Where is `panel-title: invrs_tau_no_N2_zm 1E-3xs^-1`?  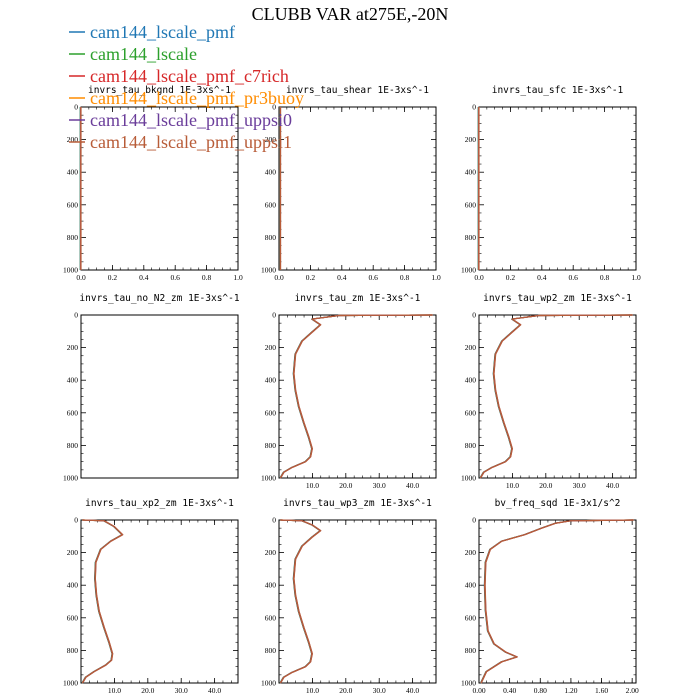
panel-title: invrs_tau_no_N2_zm 1E-3xs^-1 is located at coordinates (159, 298).